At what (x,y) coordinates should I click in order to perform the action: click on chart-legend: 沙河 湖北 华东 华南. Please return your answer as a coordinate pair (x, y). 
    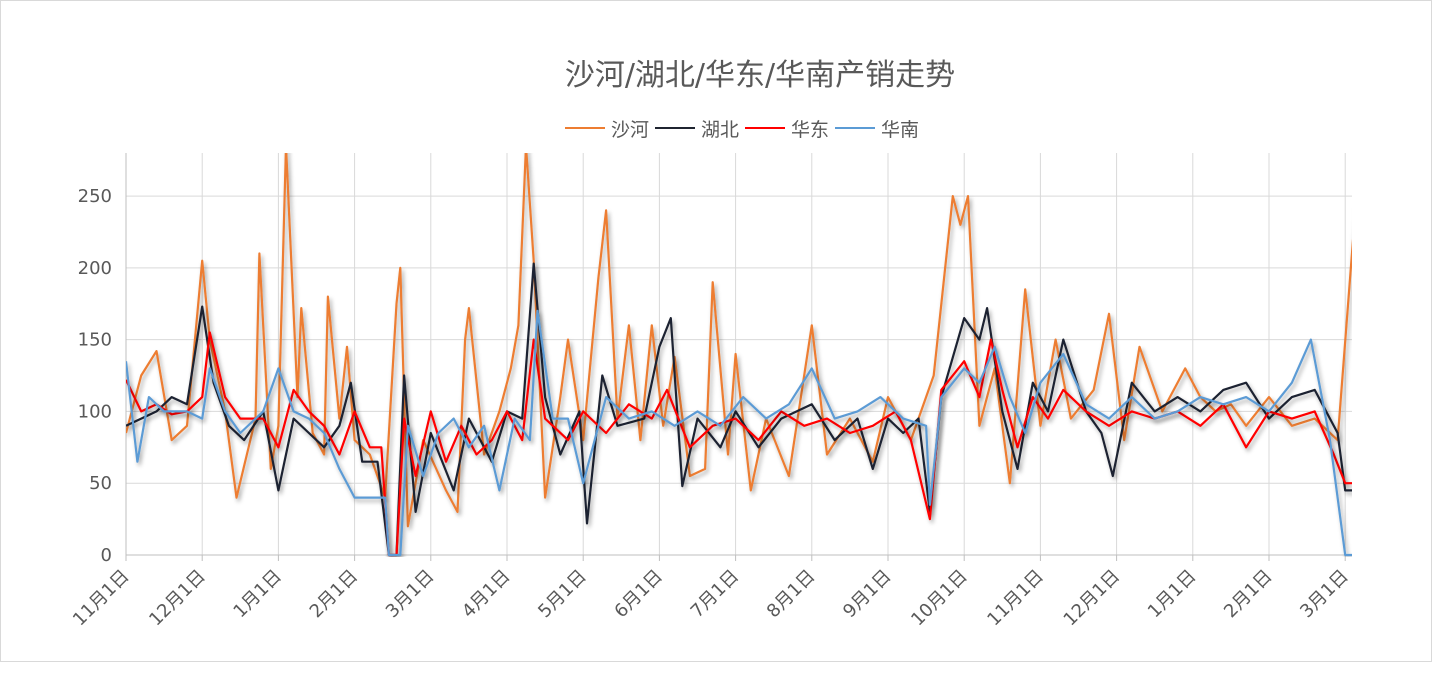
    Looking at the image, I should click on (745, 128).